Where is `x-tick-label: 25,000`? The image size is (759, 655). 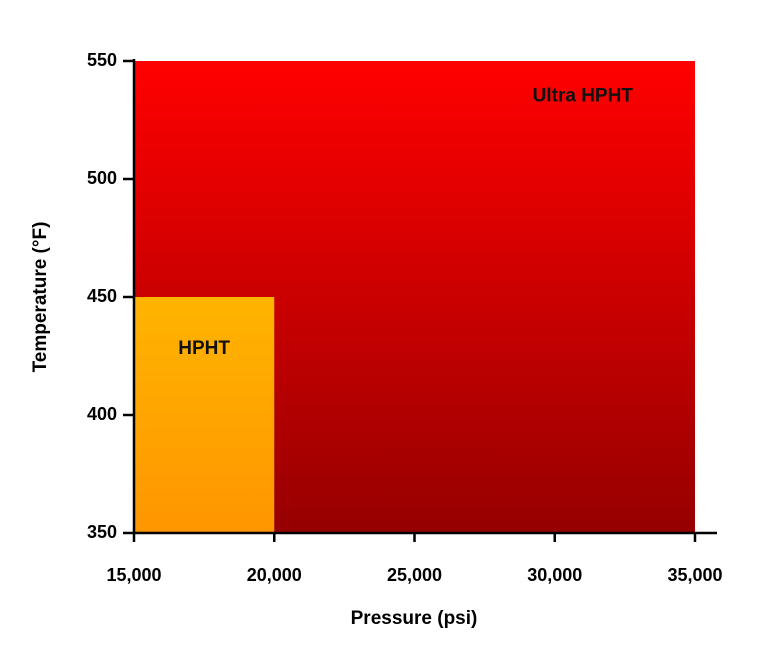
x-tick-label: 25,000 is located at coordinates (414, 575).